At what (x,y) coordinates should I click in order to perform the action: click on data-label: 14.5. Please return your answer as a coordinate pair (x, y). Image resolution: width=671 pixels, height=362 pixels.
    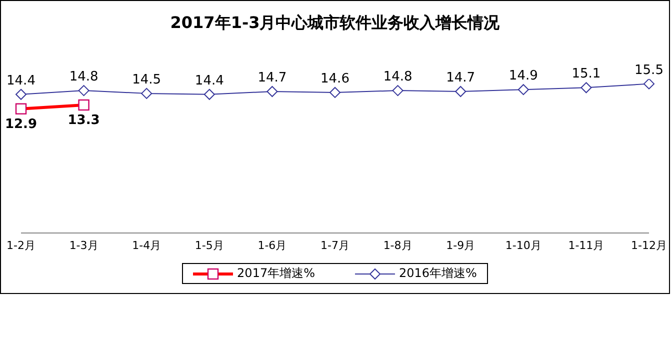
    Looking at the image, I should click on (147, 80).